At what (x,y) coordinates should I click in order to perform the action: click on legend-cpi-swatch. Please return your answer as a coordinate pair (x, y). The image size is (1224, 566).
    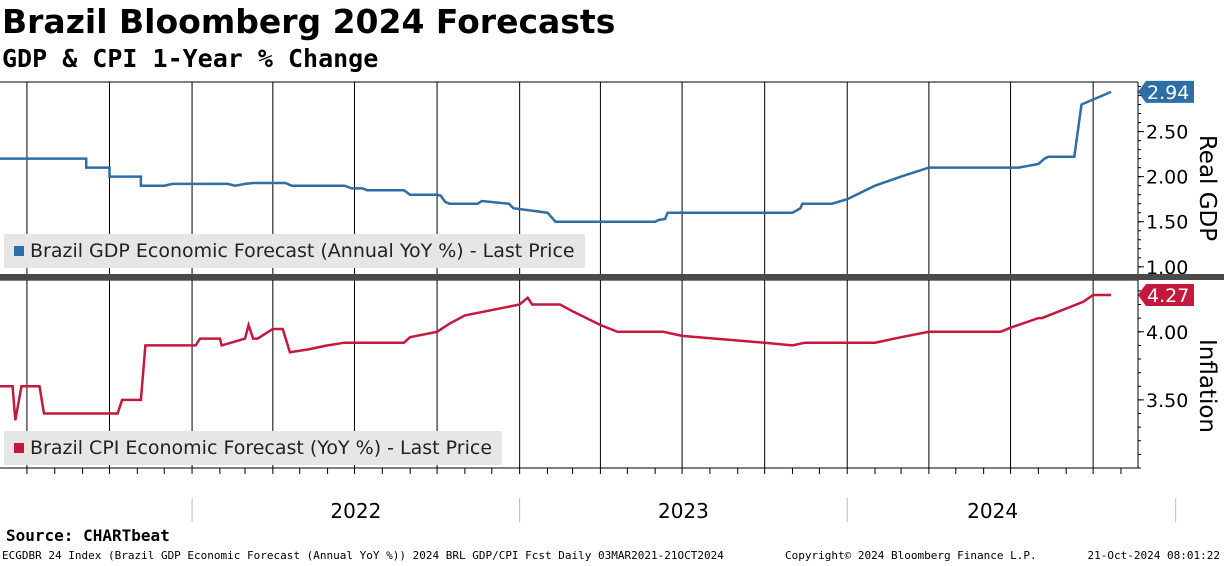
    Looking at the image, I should click on (19, 448).